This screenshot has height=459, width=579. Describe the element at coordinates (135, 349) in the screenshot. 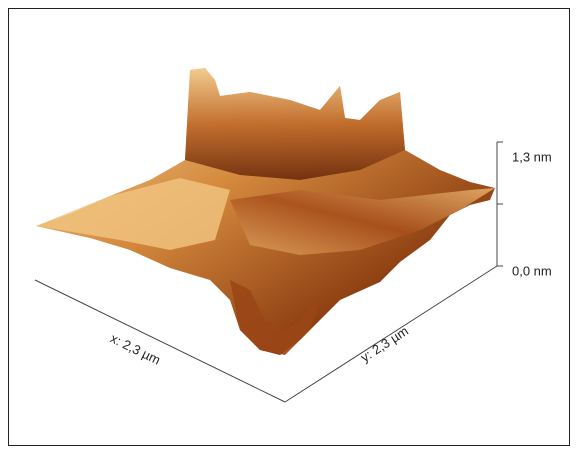

I see `x-axis-label: x: 2,3 µm` at that location.